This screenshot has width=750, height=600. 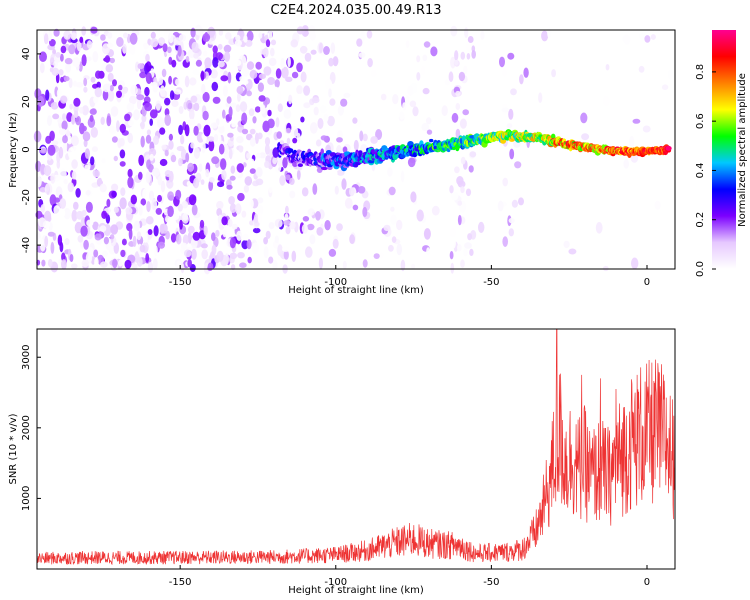 I want to click on snr-ylabel: SNR (10 * v/v), so click(x=13, y=448).